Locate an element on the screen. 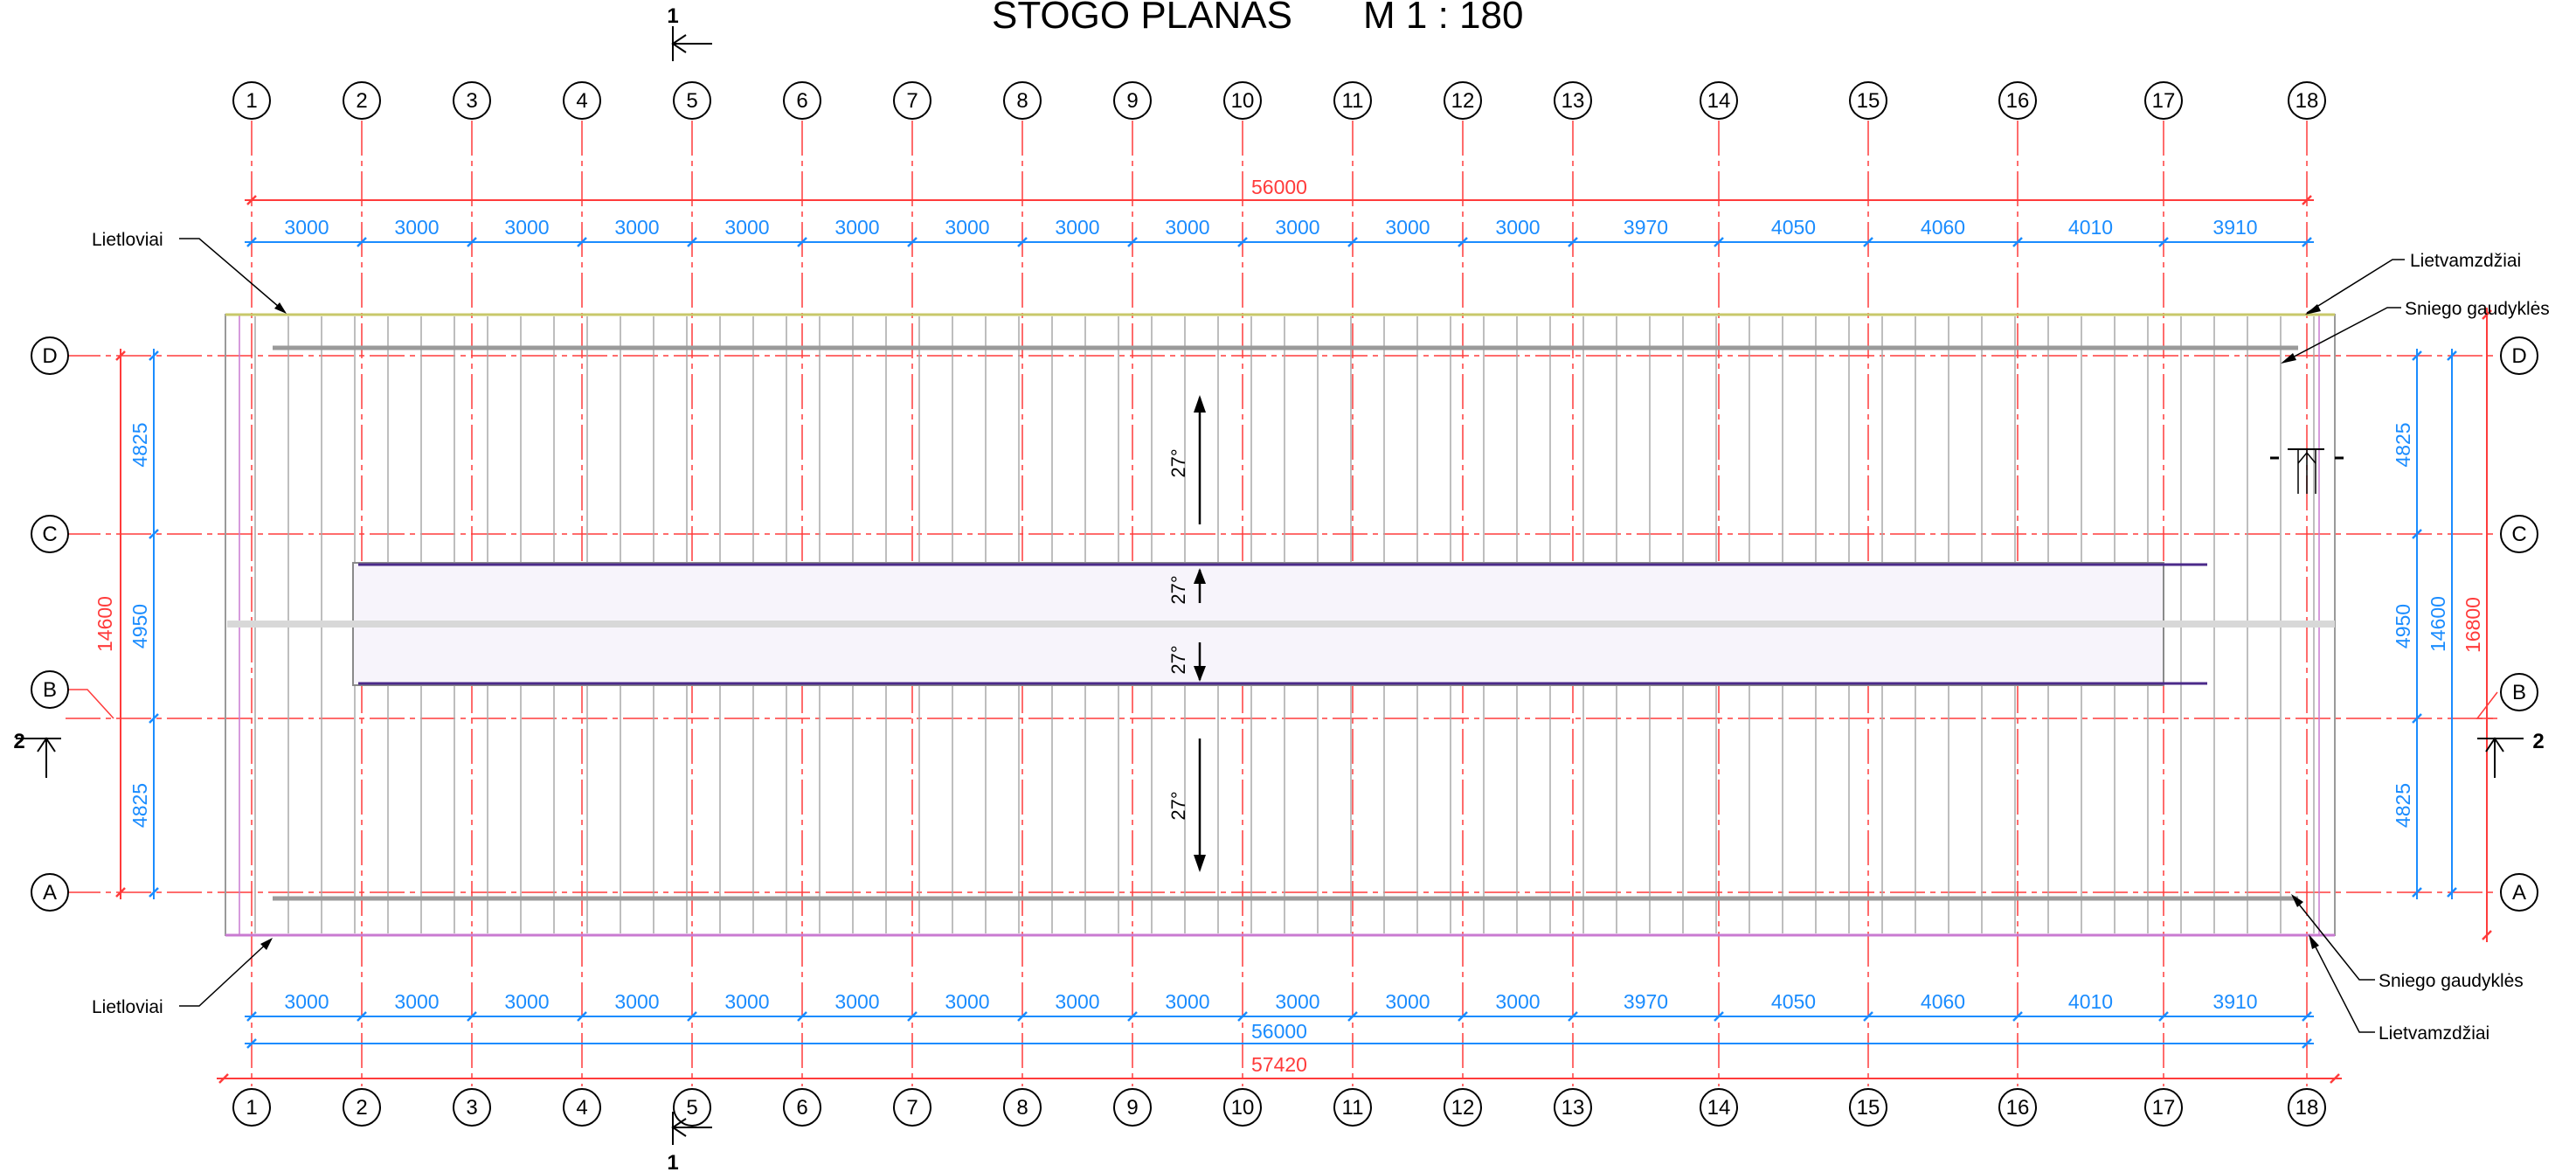  dimension-text: 4950 is located at coordinates (139, 626).